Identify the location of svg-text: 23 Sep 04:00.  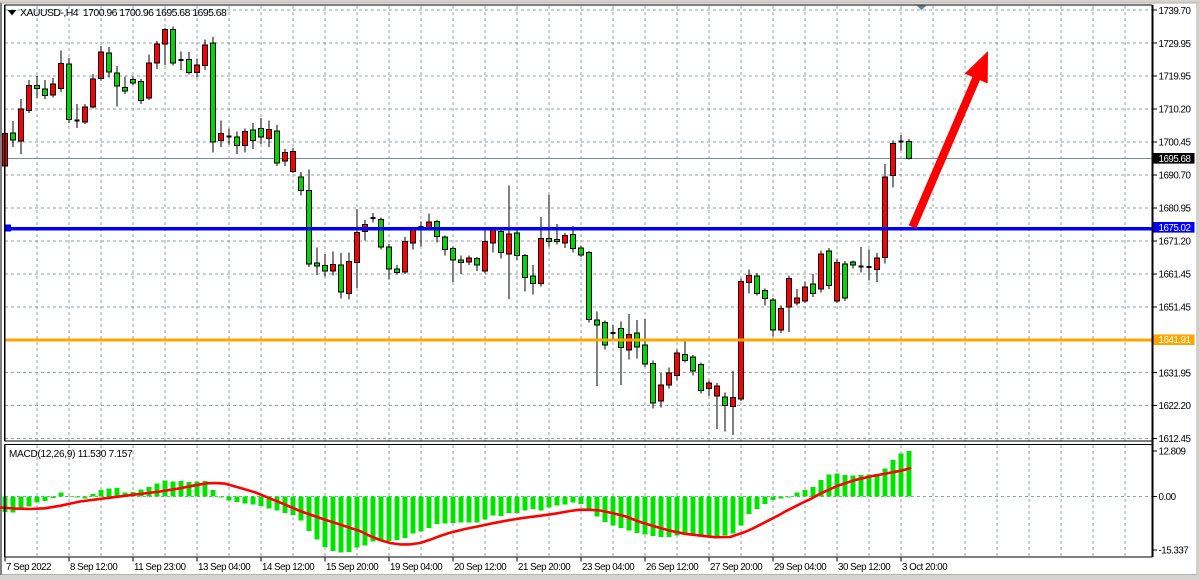
(608, 567).